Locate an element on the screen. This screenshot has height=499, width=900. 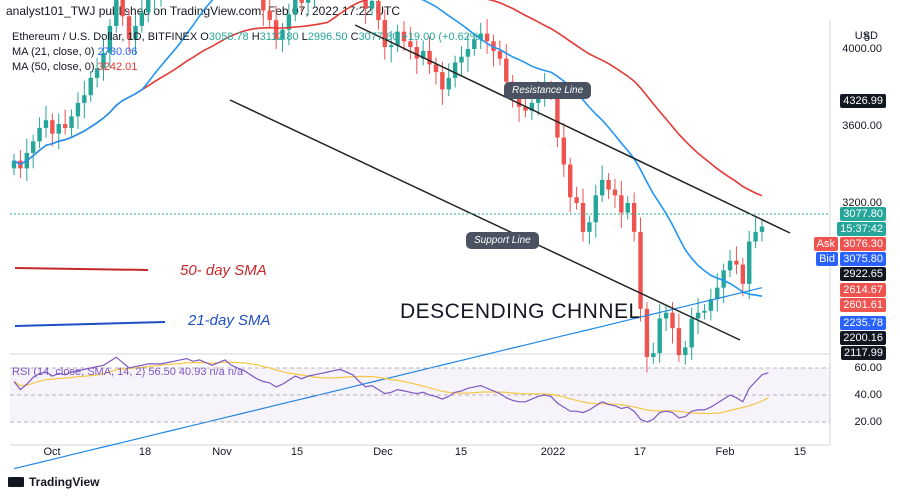
rsi-axis: 20.00 40.00 60.00 is located at coordinates (865, 400).